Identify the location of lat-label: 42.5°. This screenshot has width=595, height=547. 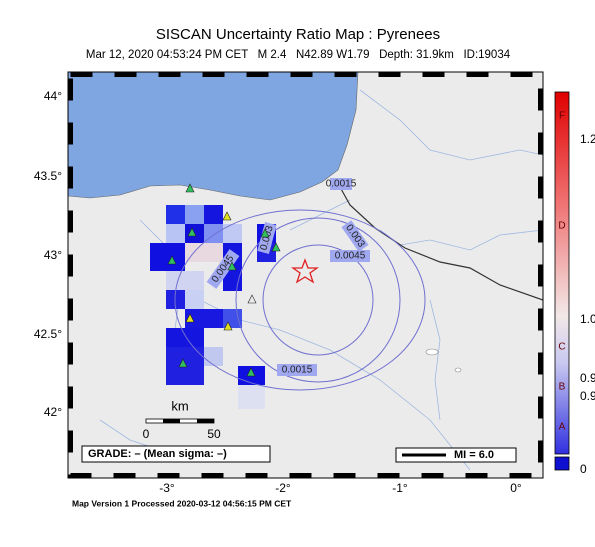
(48, 334).